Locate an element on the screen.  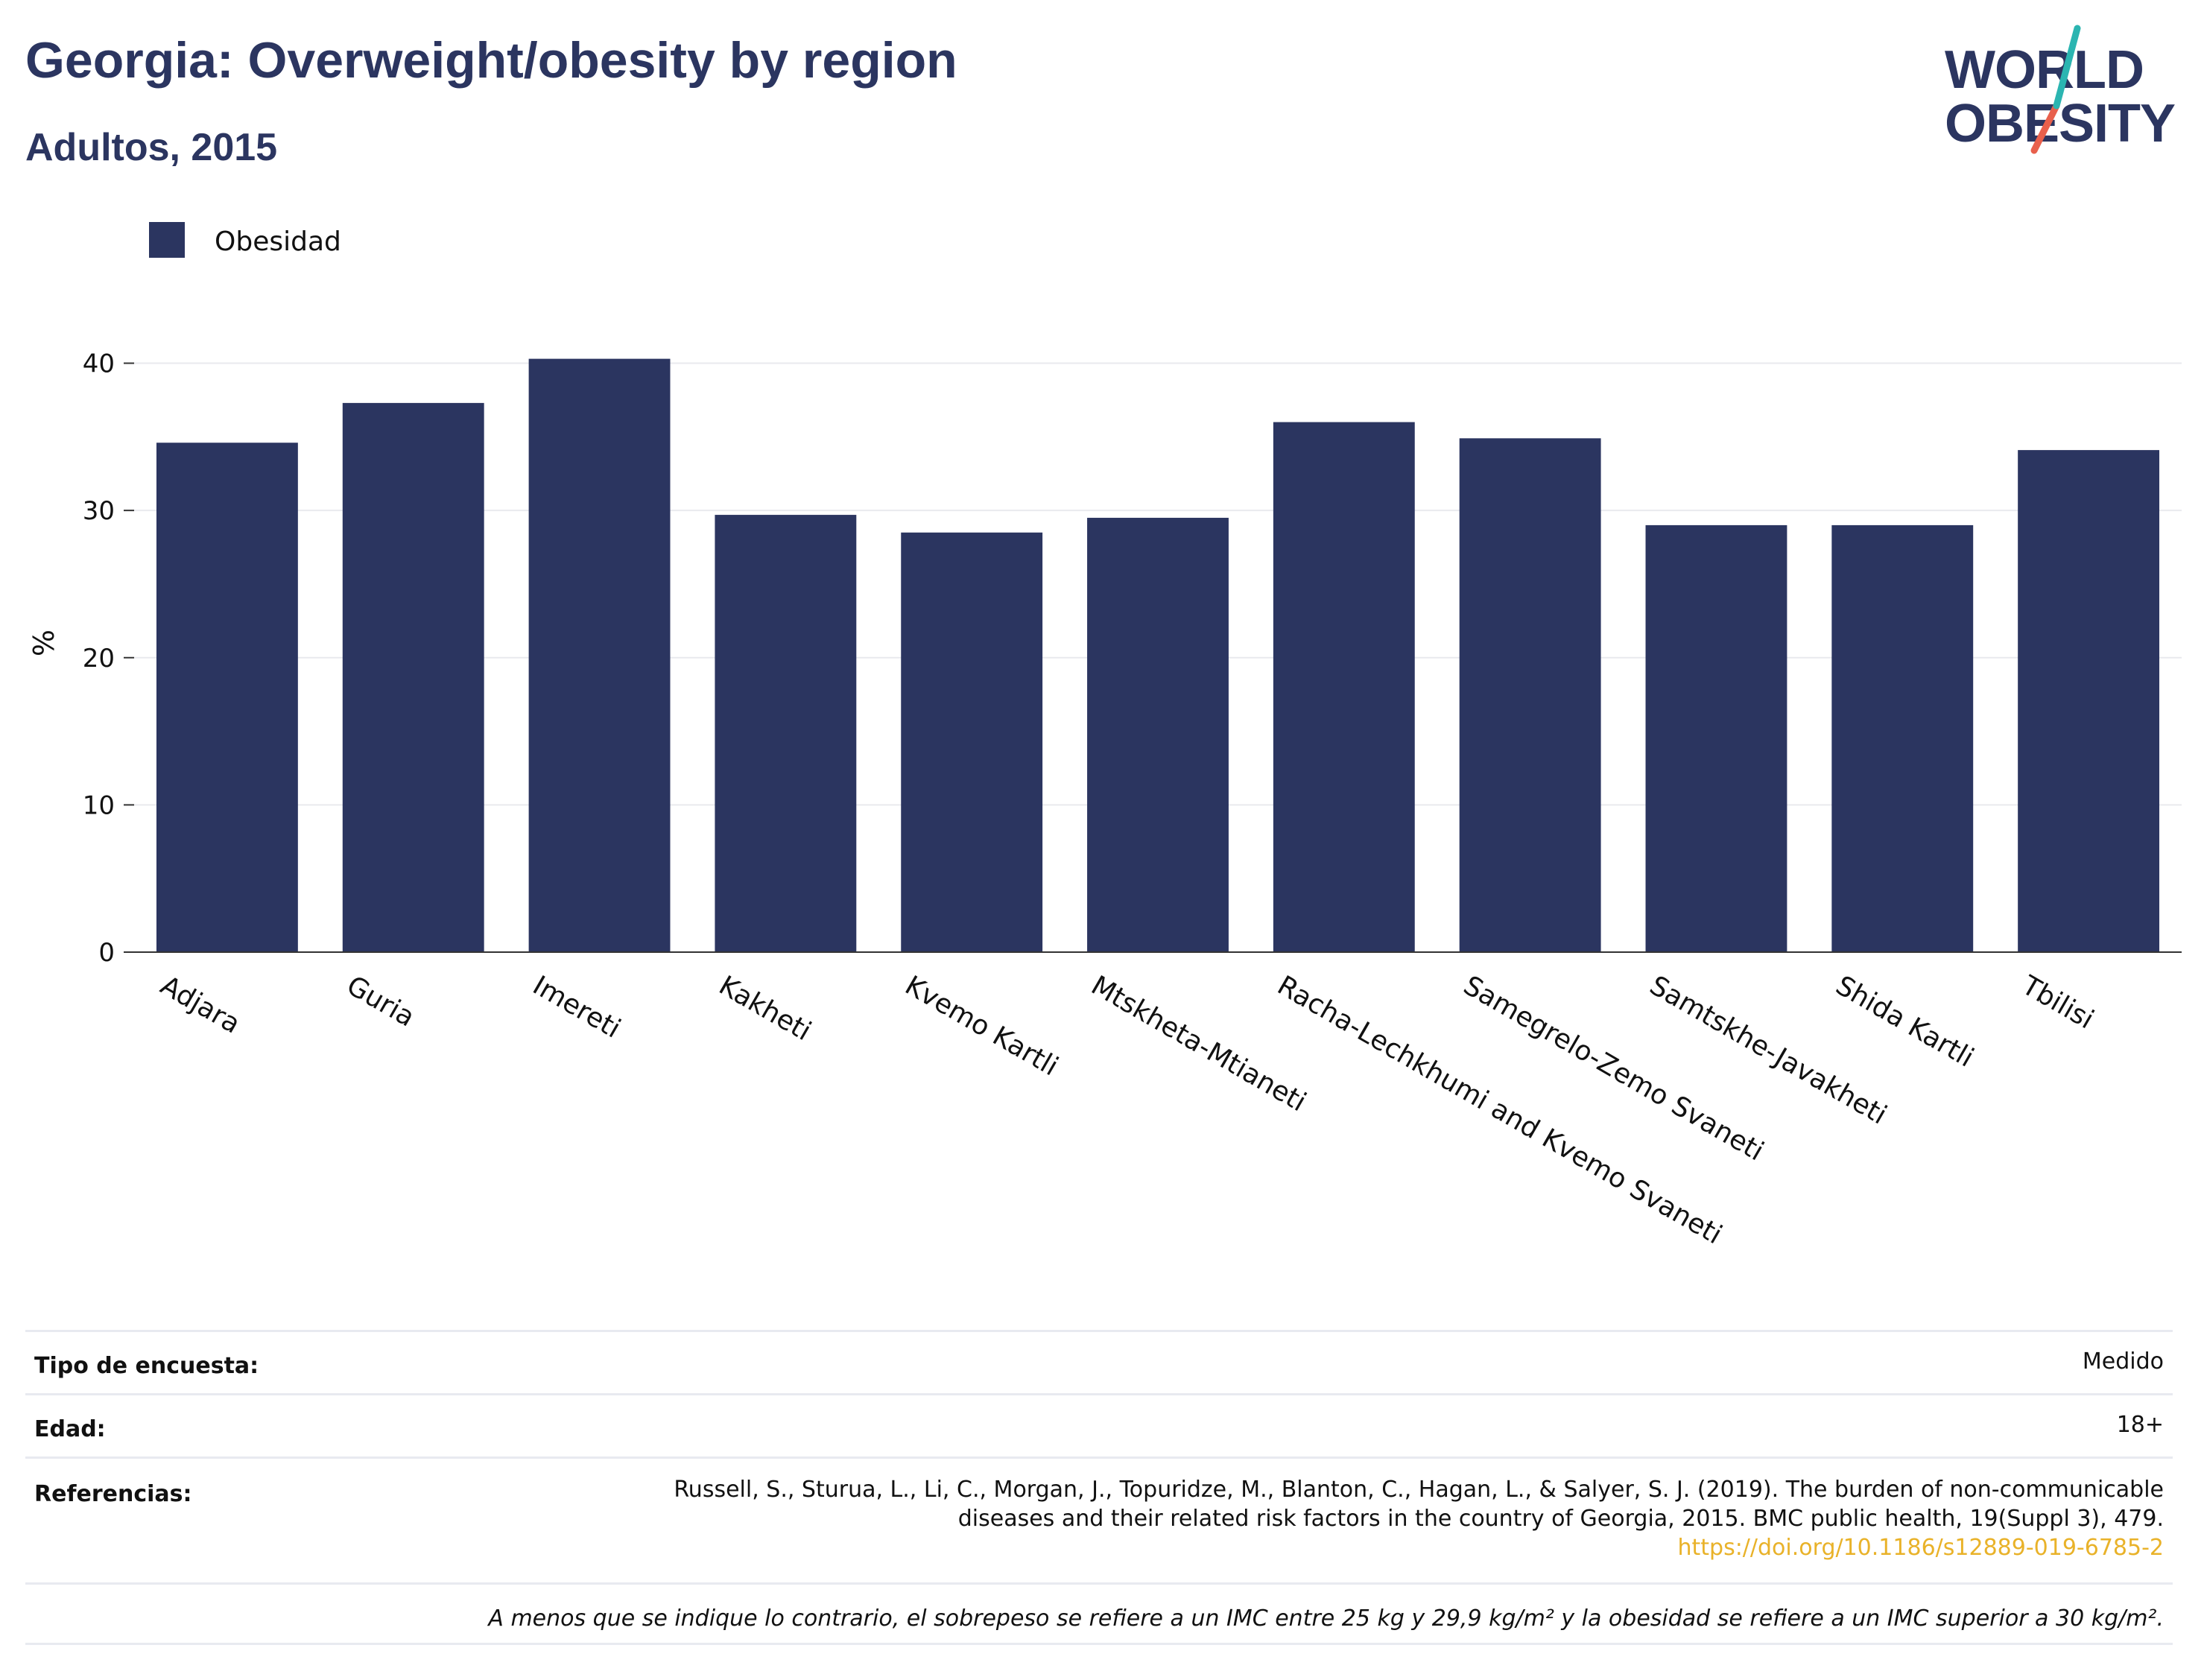
bar-kvemo-kartli is located at coordinates (972, 742).